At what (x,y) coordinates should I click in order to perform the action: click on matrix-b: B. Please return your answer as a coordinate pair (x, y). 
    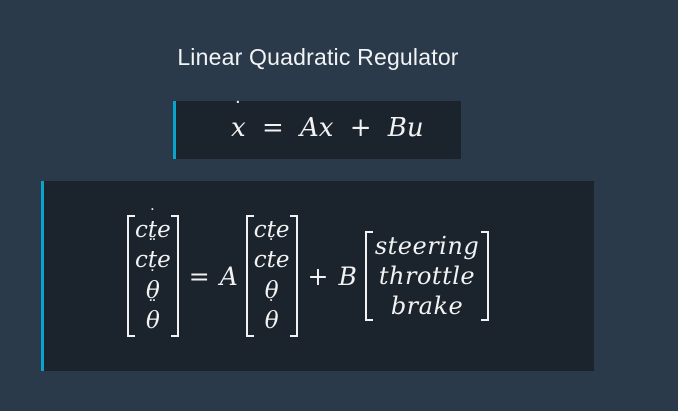
    Looking at the image, I should click on (347, 276).